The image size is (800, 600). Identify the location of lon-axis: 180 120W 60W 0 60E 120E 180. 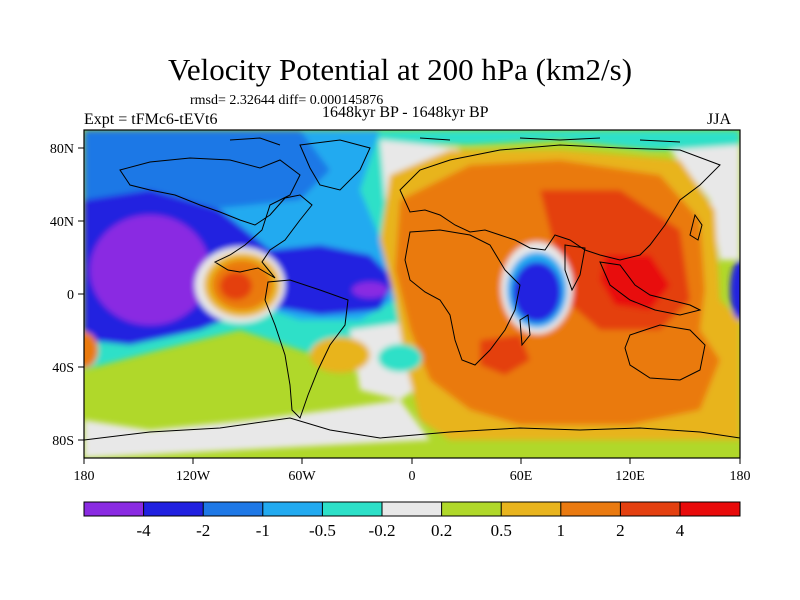
(412, 476).